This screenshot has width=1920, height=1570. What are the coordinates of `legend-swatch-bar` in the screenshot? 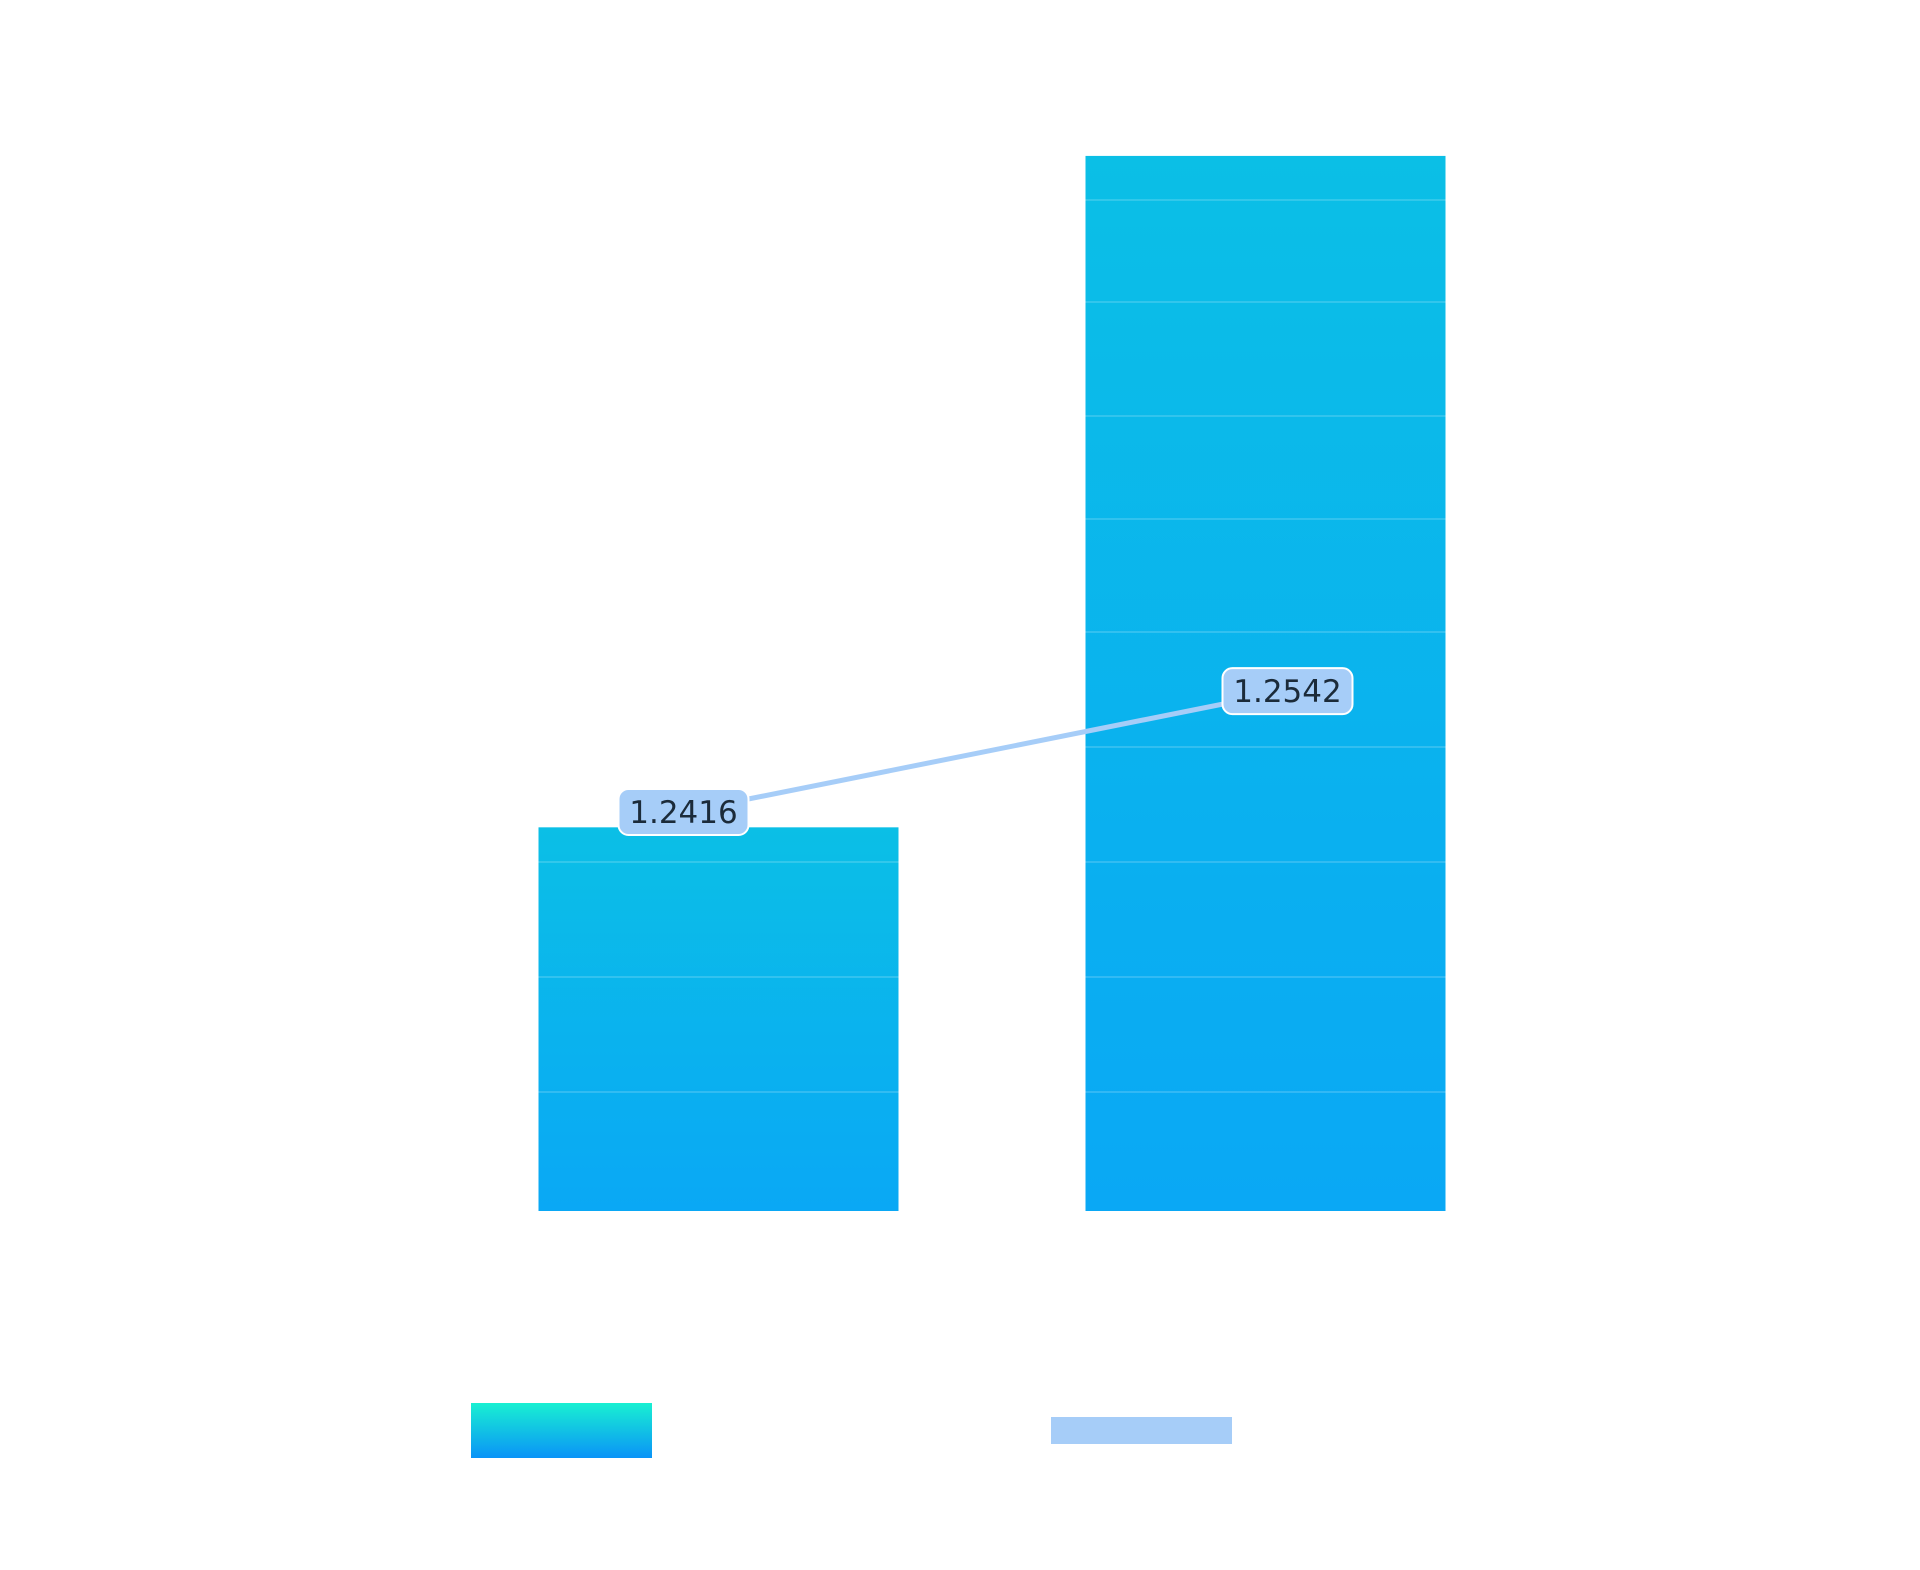 It's located at (561, 1430).